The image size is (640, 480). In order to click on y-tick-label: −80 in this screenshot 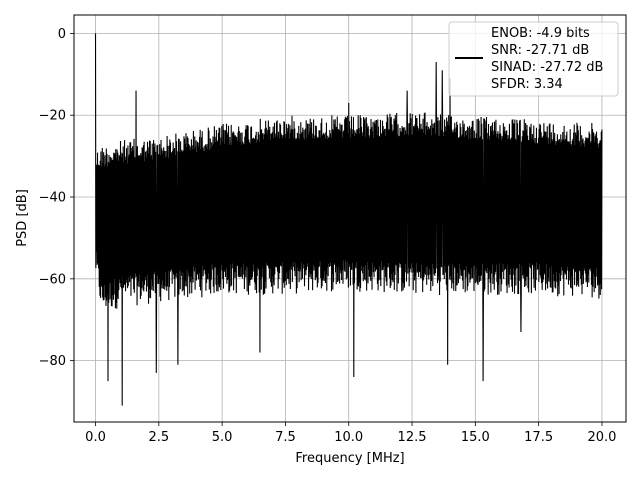, I will do `click(52, 361)`.